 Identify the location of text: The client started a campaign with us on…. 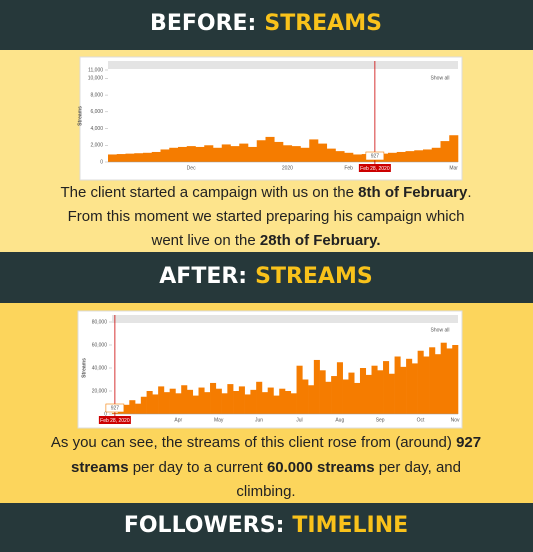
(209, 192).